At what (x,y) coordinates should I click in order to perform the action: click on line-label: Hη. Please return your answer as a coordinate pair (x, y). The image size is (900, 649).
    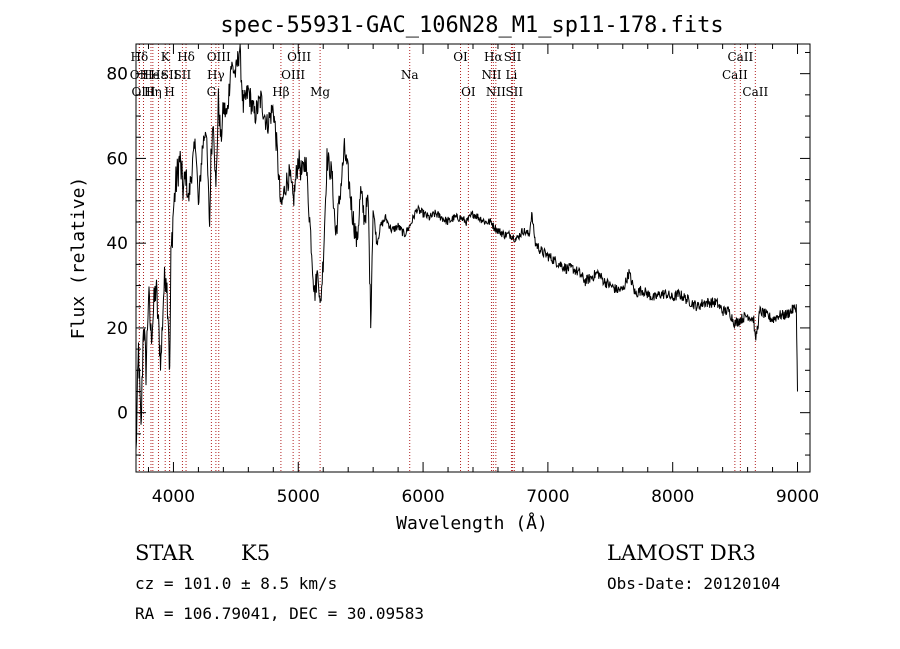
    Looking at the image, I should click on (153, 92).